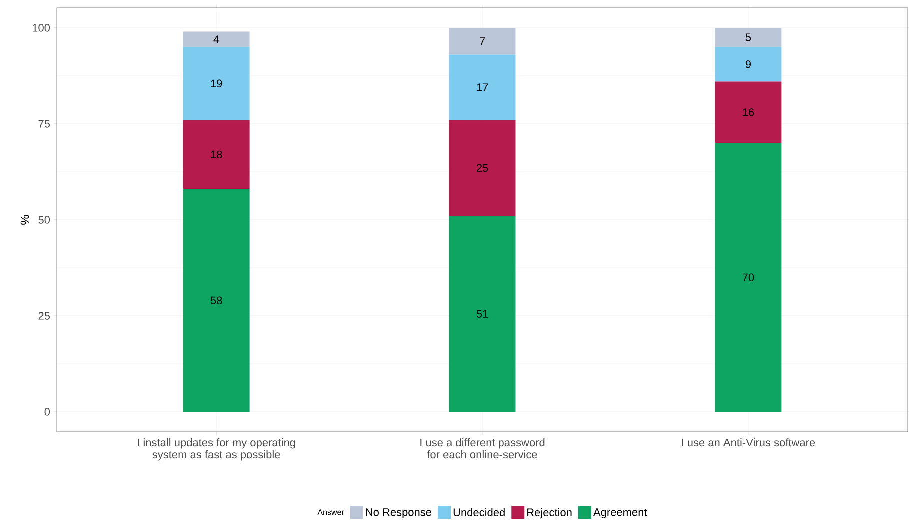 The width and height of the screenshot is (909, 525). What do you see at coordinates (482, 448) in the screenshot?
I see `x-tick-label: I use a different password for each online-service` at bounding box center [482, 448].